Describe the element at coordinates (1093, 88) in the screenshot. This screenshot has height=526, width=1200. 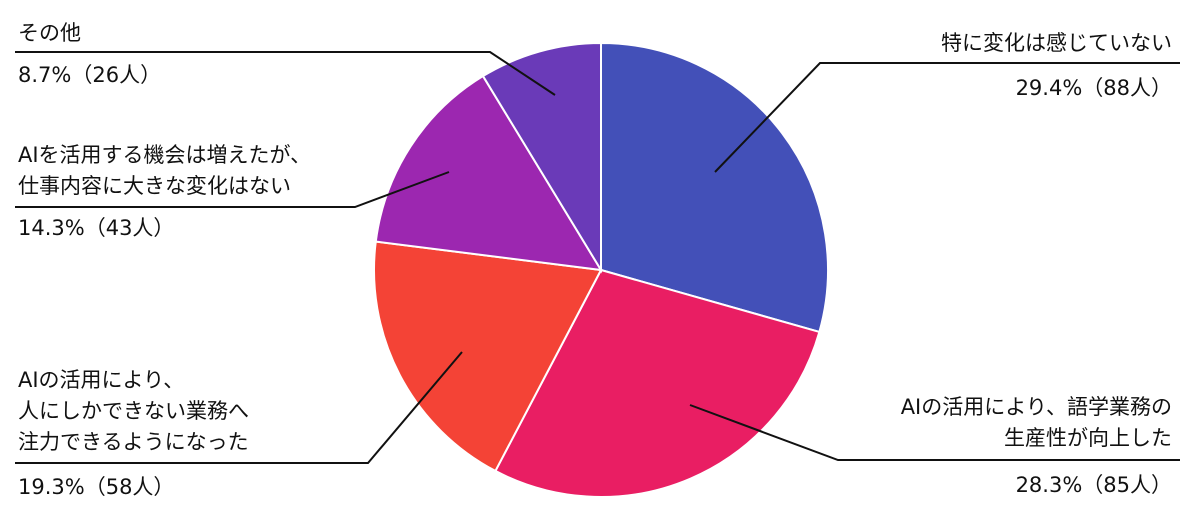
I see `value-label: 29.4%（88人）` at that location.